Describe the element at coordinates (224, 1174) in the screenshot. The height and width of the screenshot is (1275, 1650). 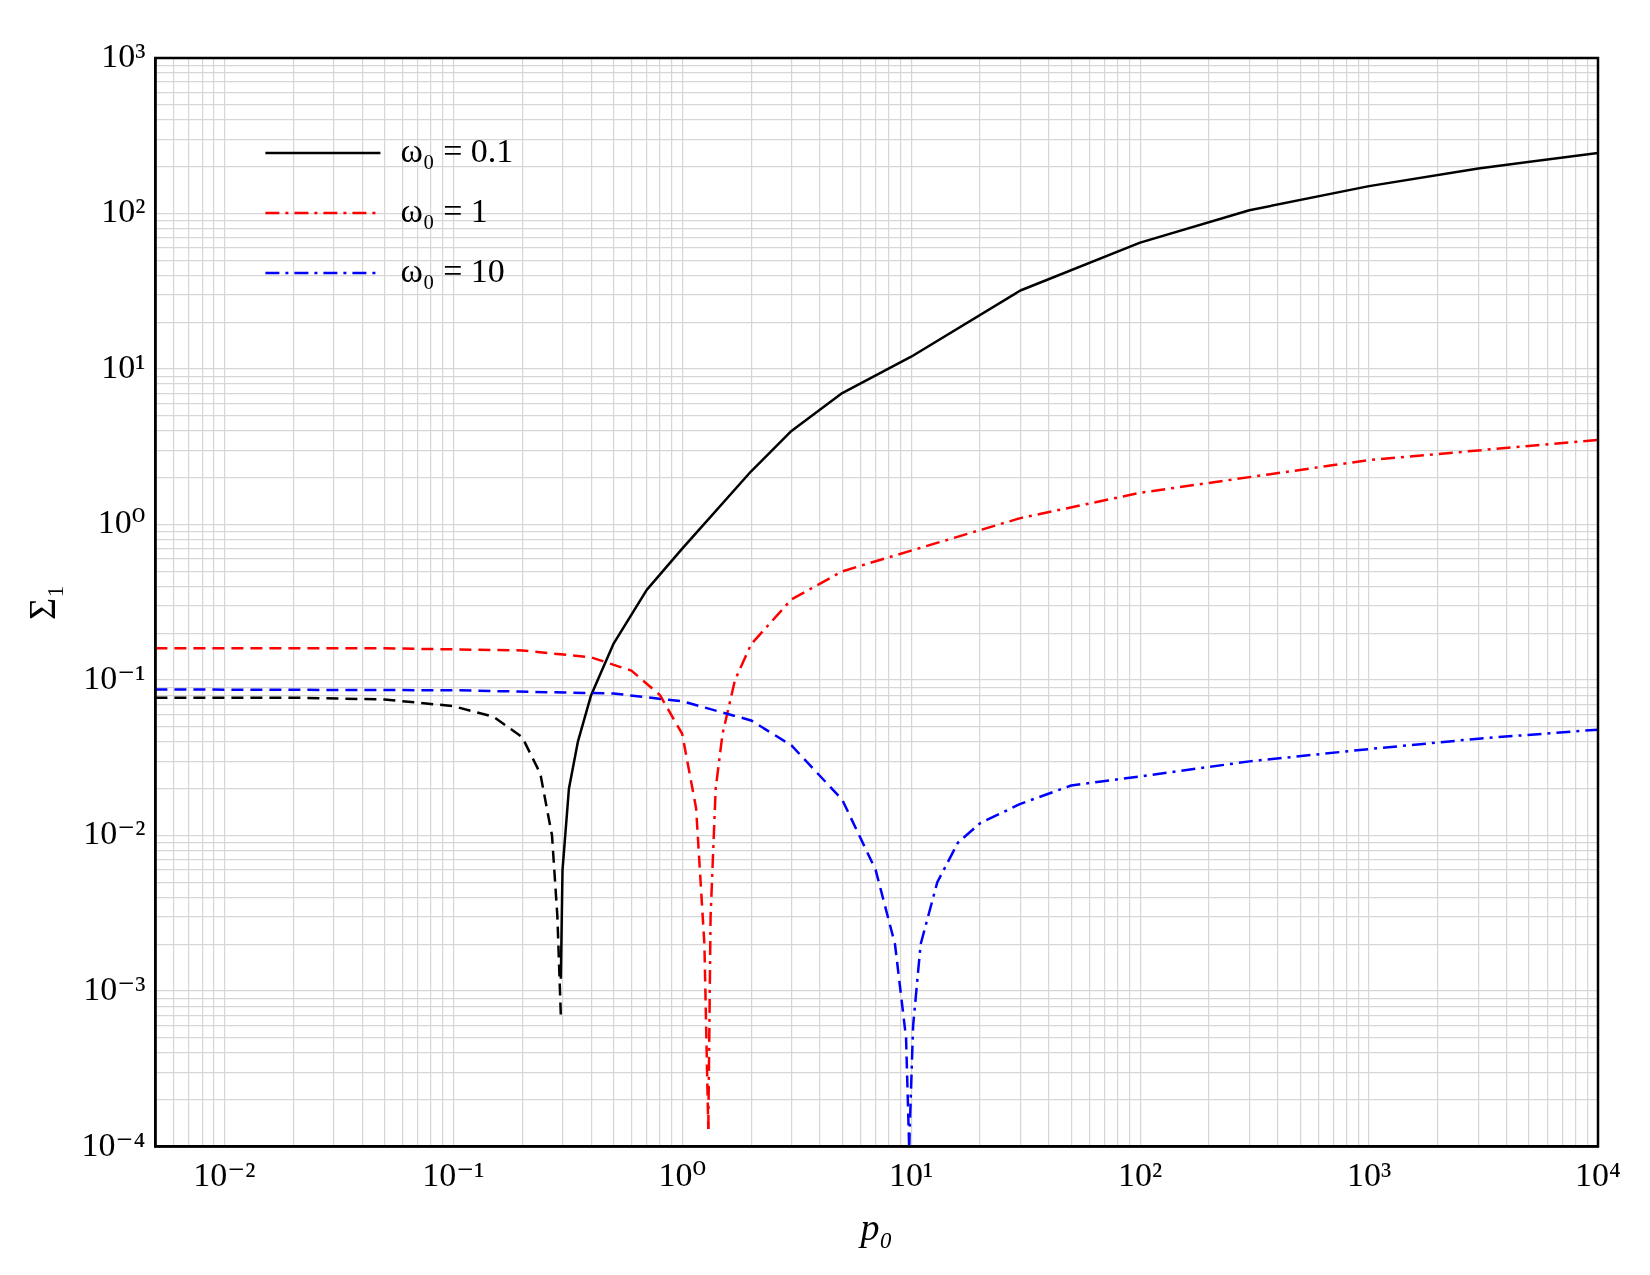
I see `x-tick-label: 10⁻²` at that location.